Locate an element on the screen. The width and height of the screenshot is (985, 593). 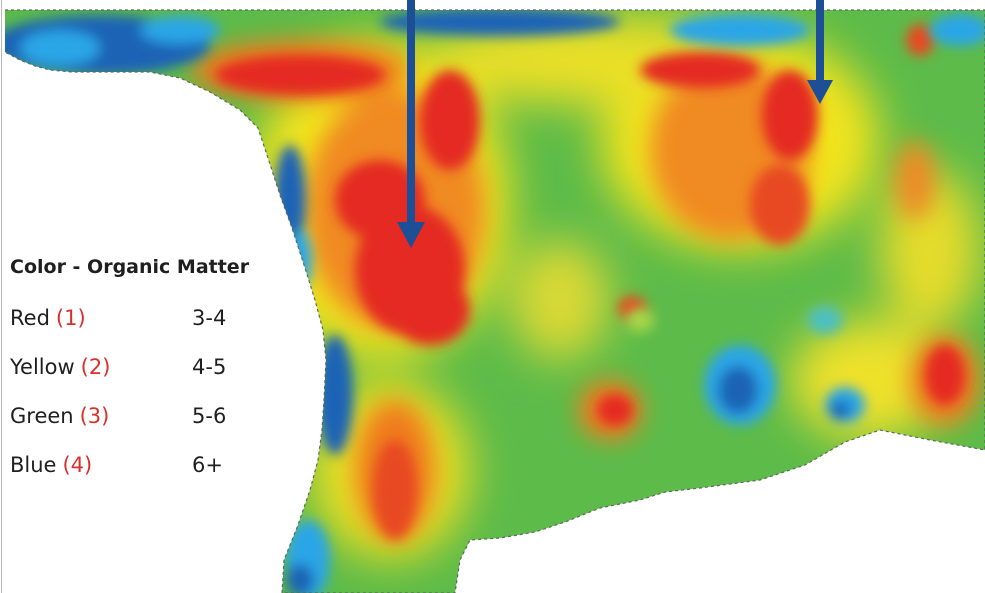
legend-class-number: (4) is located at coordinates (77, 465).